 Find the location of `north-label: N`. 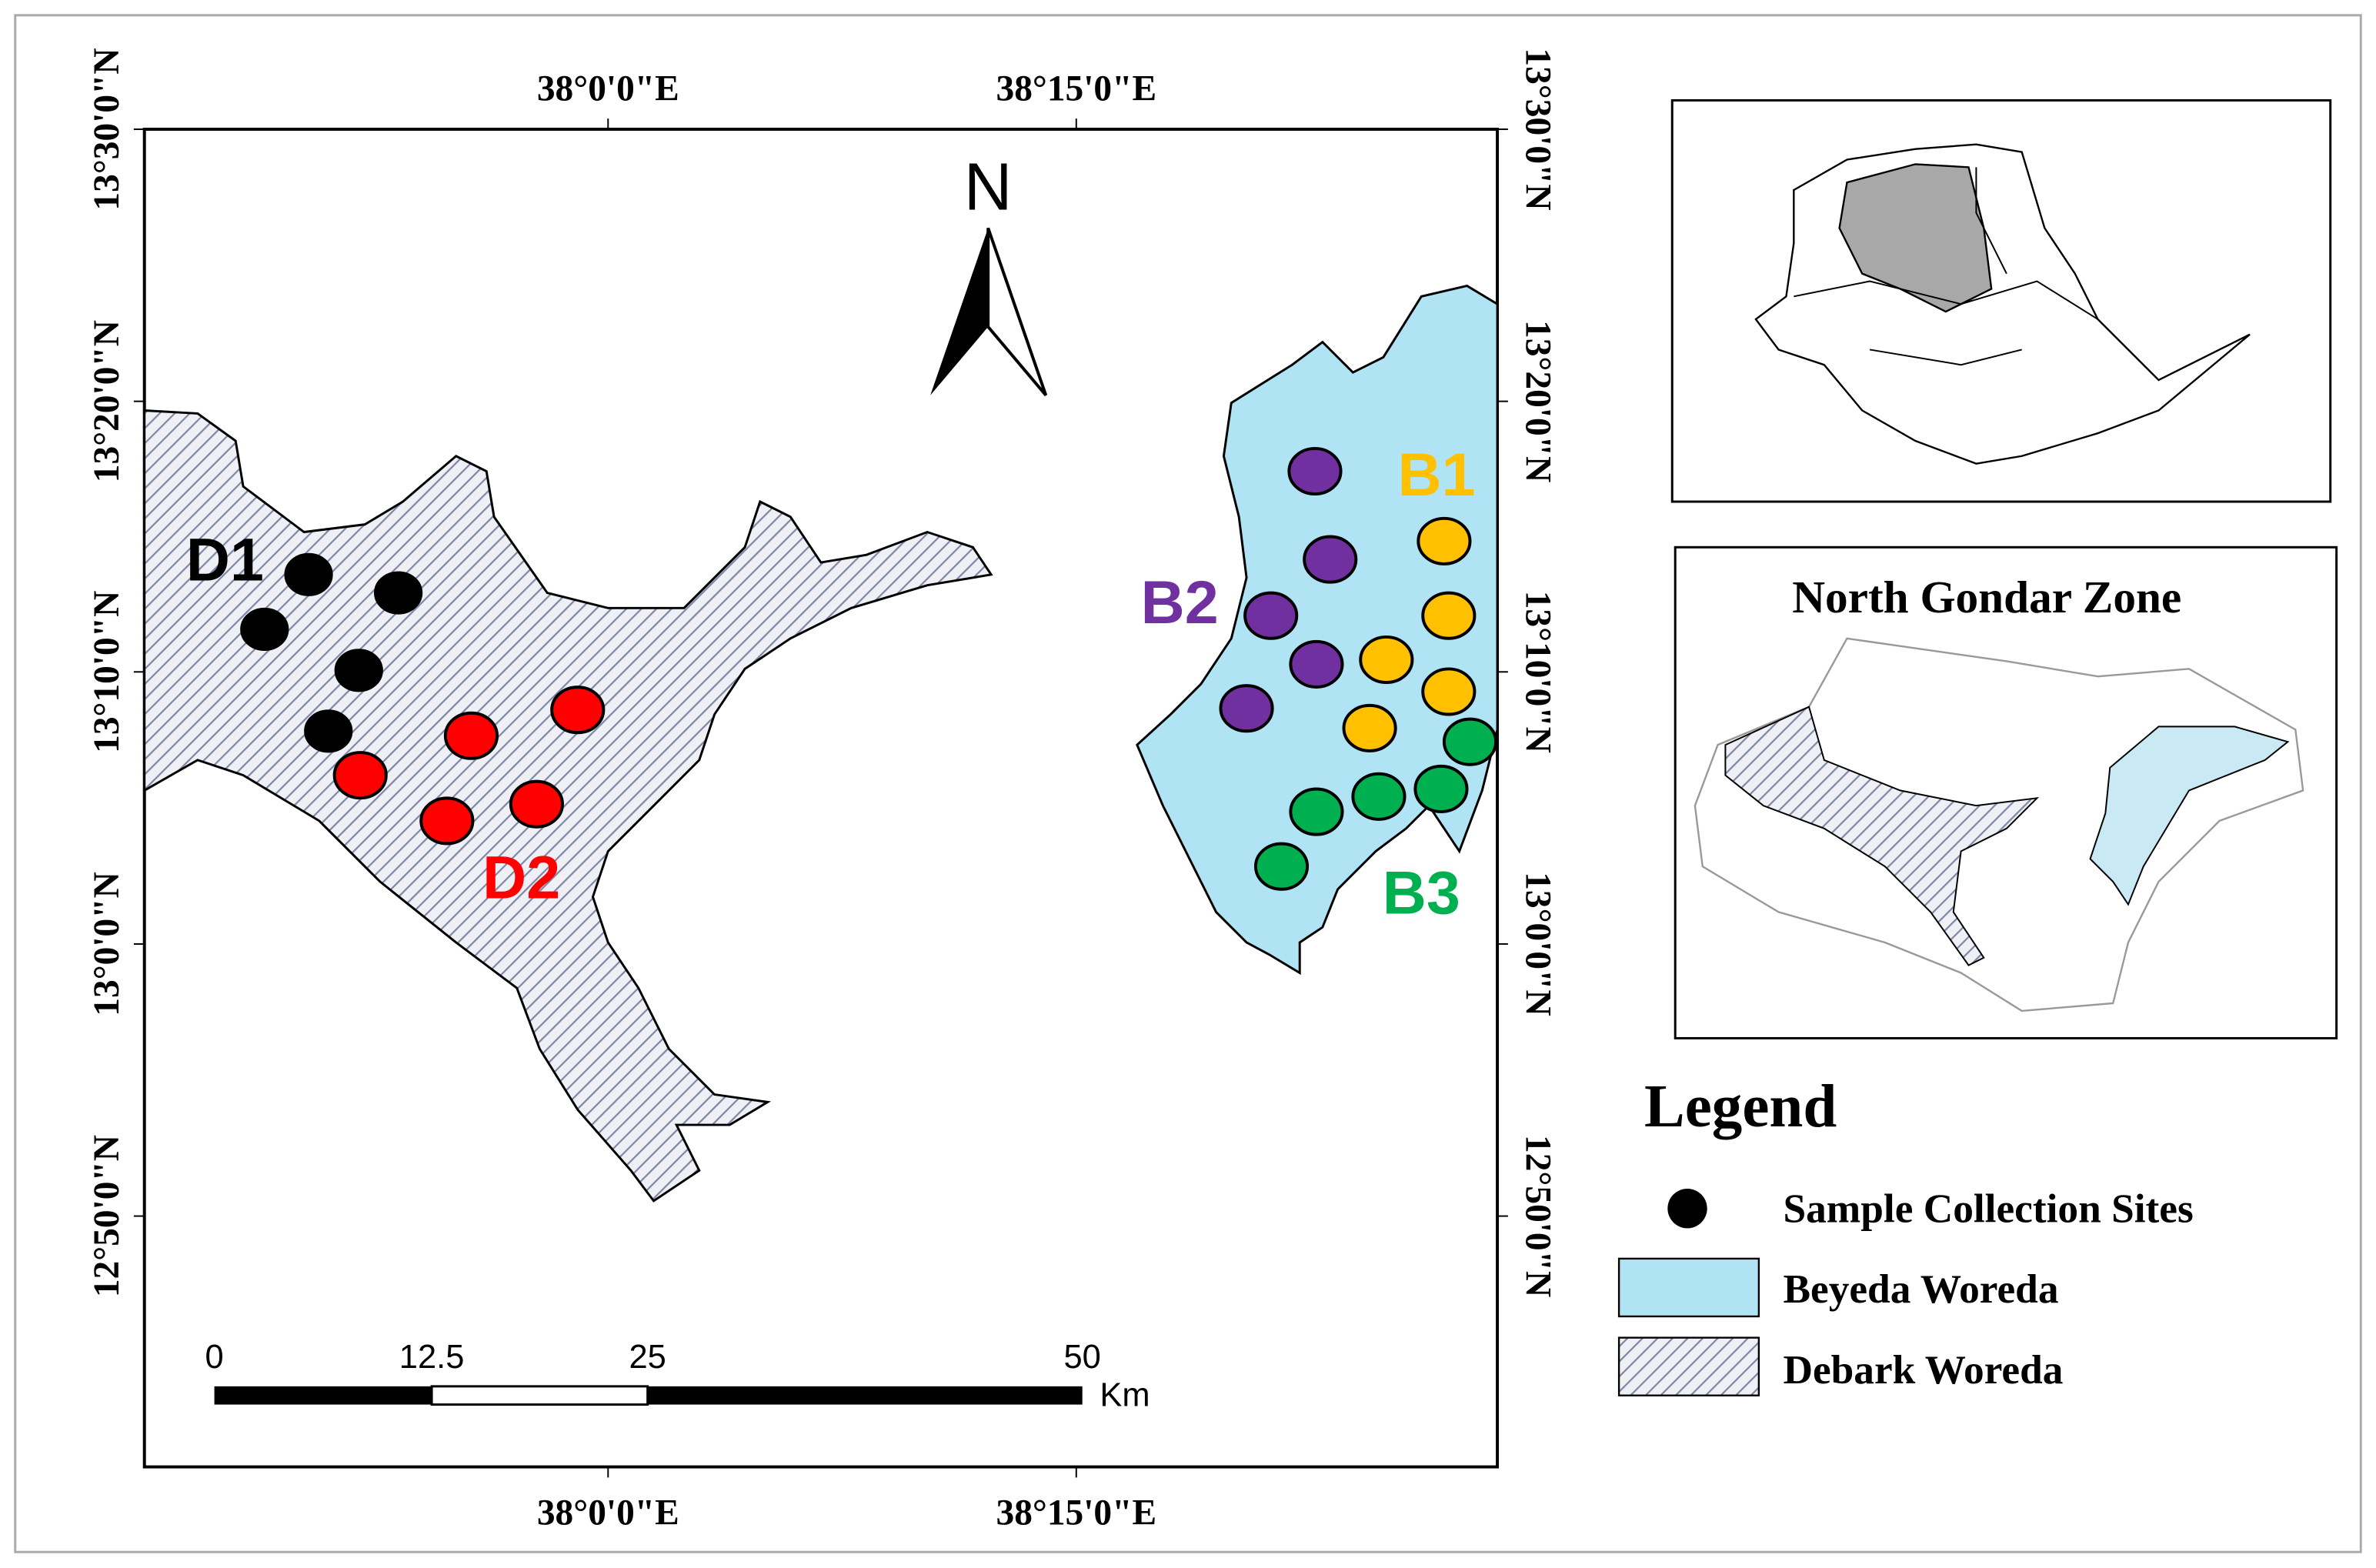

north-label: N is located at coordinates (988, 187).